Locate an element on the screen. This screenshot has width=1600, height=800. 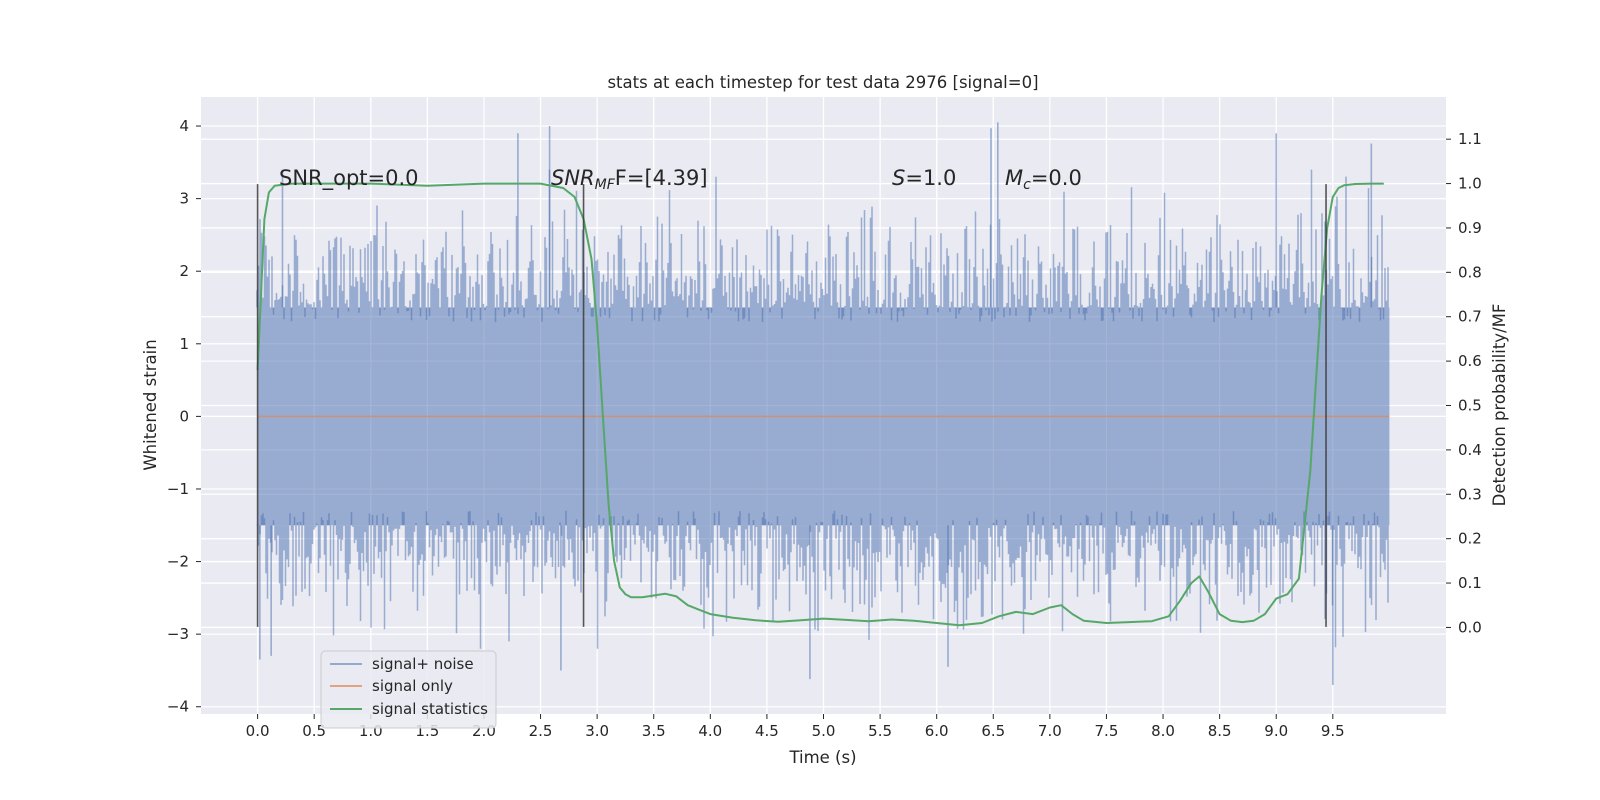
y-tick-label-left: −2 is located at coordinates (178, 562).